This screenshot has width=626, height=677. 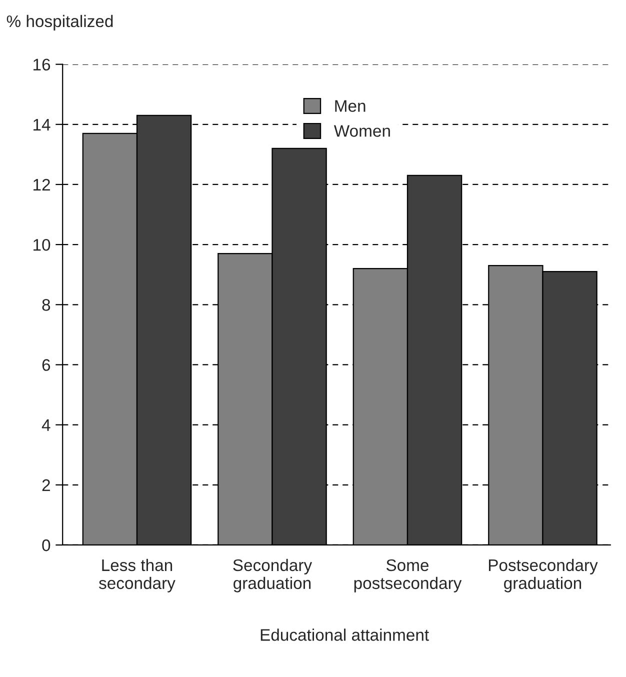 What do you see at coordinates (272, 575) in the screenshot?
I see `x-tick-label: Secondary graduation` at bounding box center [272, 575].